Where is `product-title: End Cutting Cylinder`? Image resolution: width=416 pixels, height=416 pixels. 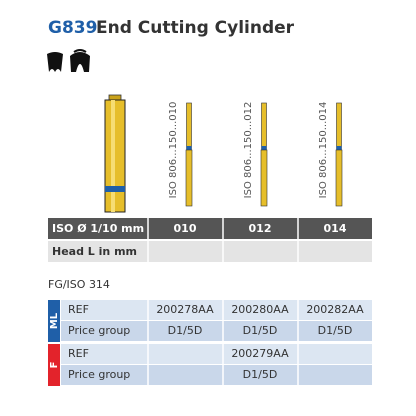 product-title: End Cutting Cylinder is located at coordinates (195, 28).